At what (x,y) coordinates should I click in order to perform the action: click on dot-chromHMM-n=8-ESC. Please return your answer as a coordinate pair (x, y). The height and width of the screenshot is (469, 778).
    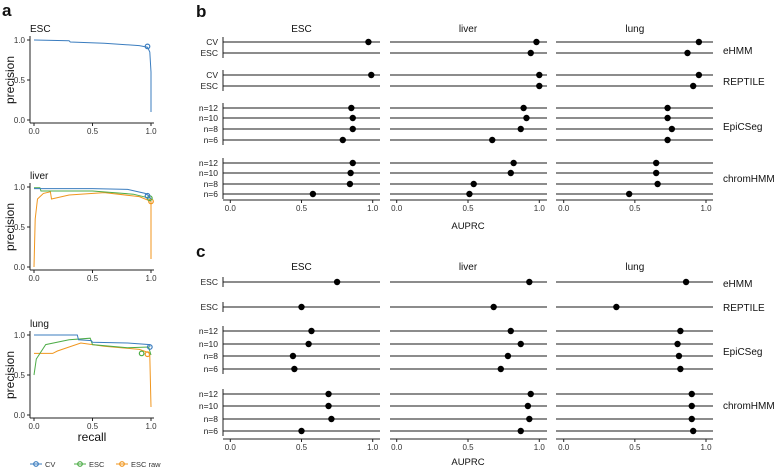
    Looking at the image, I should click on (331, 419).